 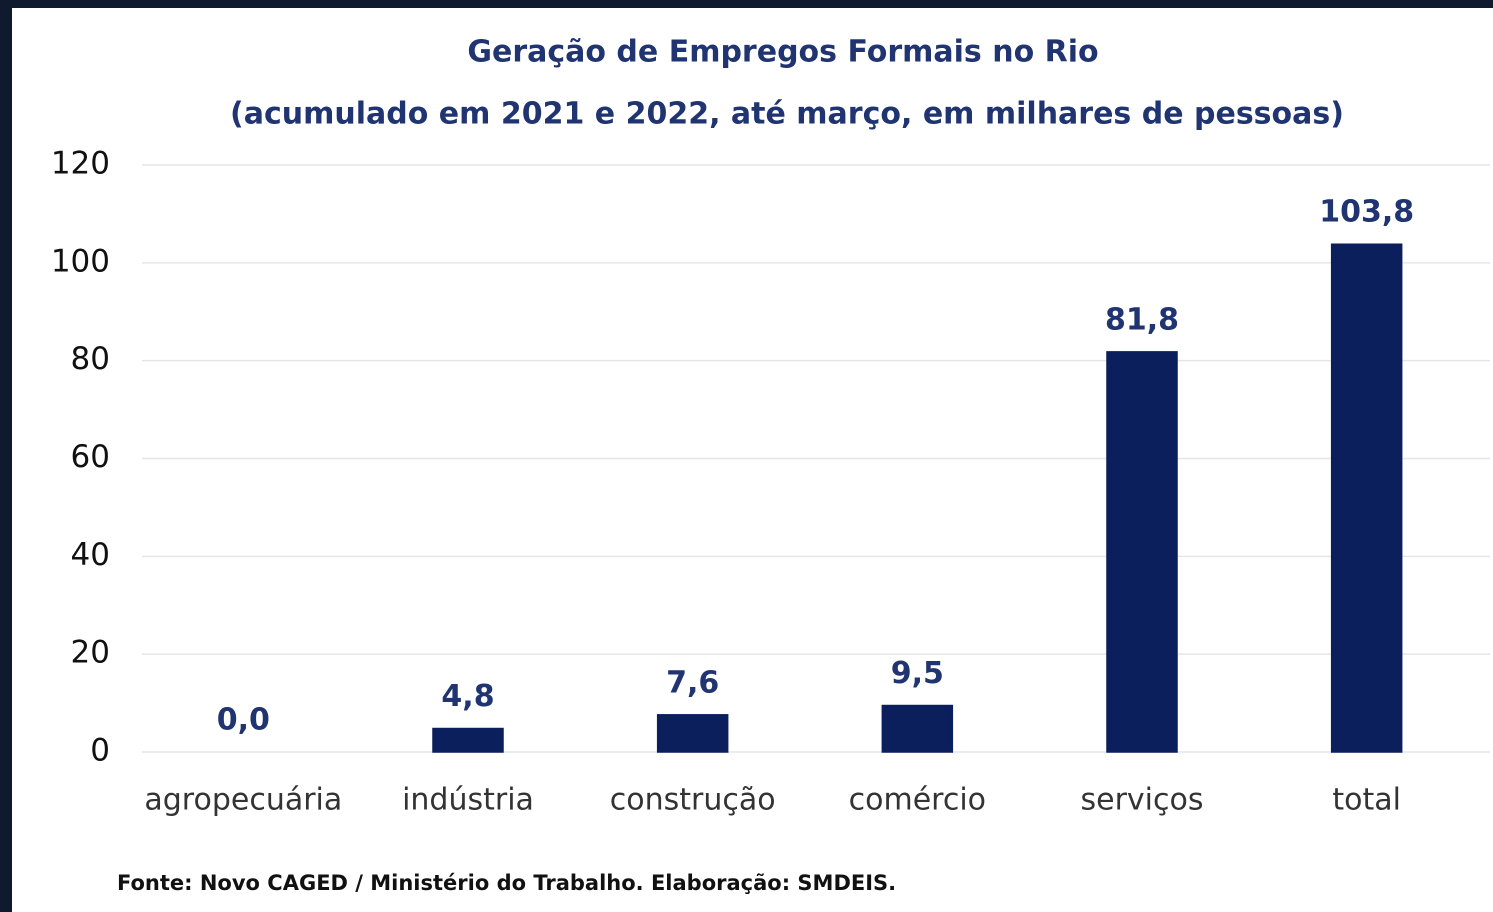 What do you see at coordinates (90, 457) in the screenshot?
I see `y-tick-label: 60` at bounding box center [90, 457].